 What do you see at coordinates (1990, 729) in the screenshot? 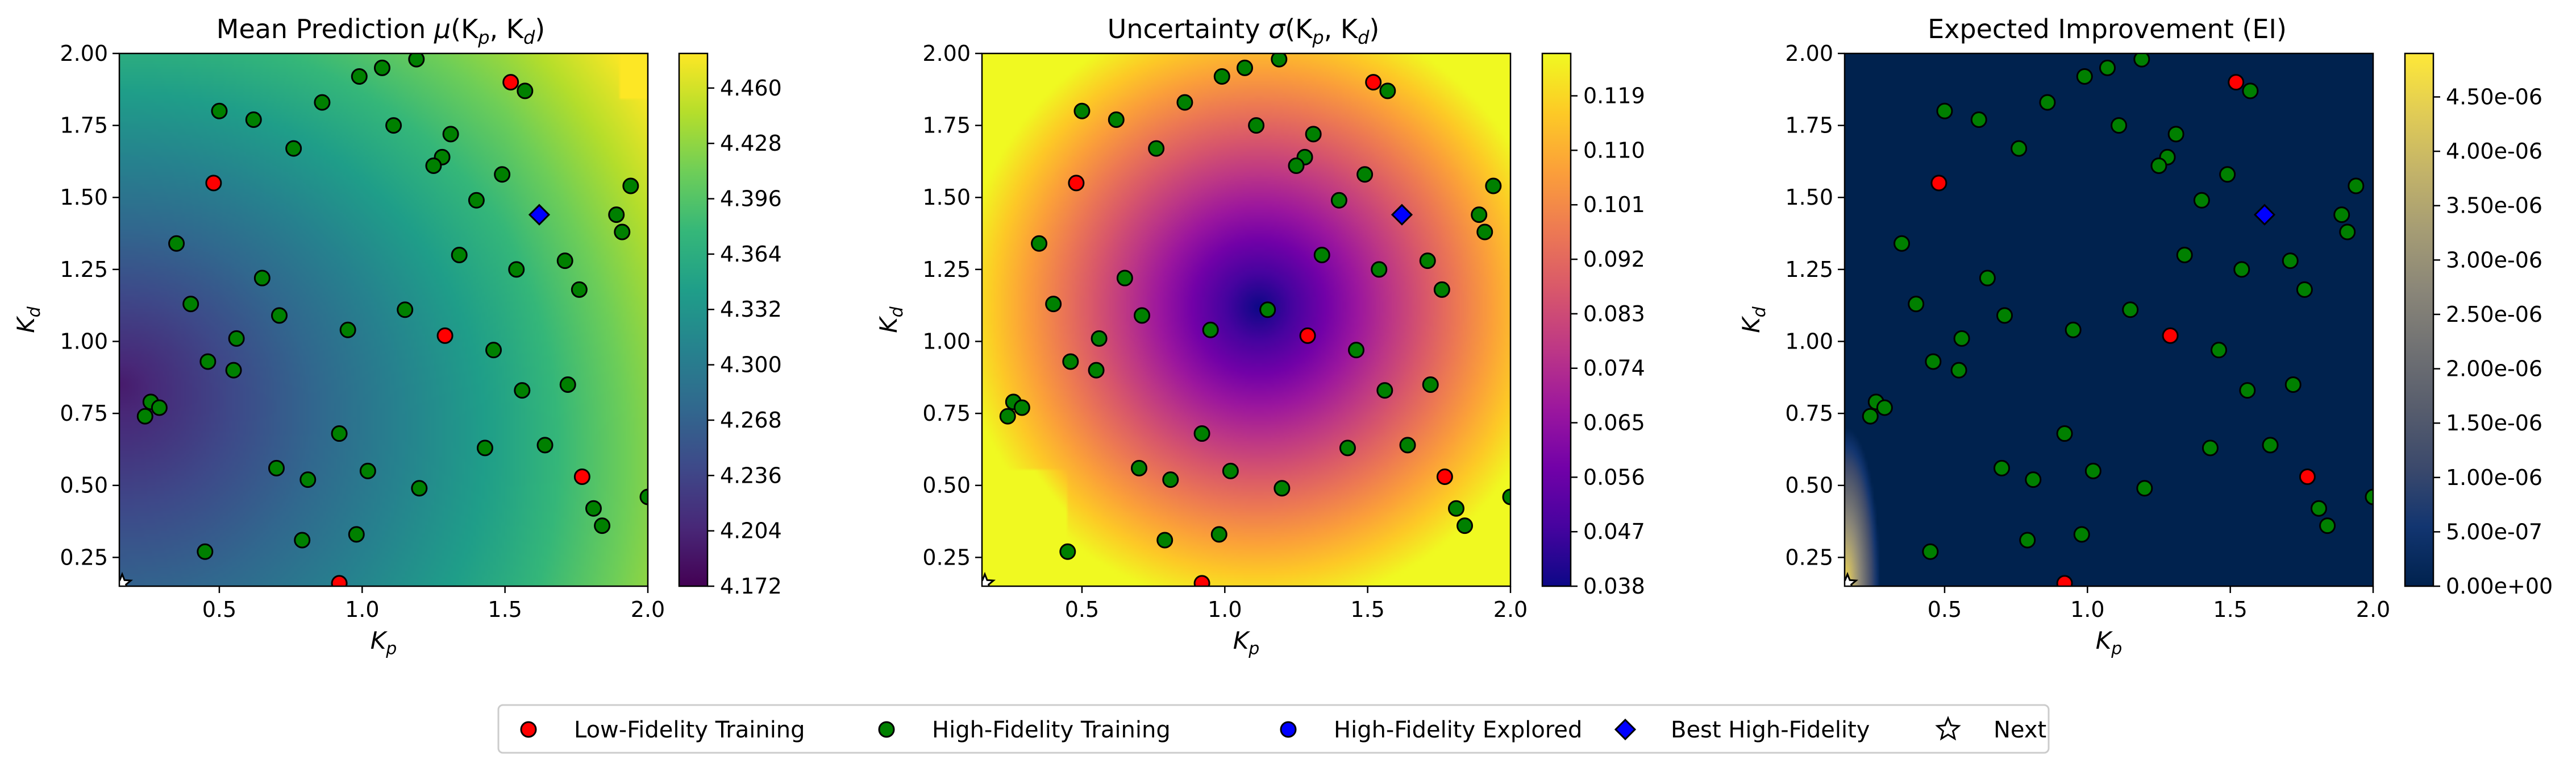
I see `legend-item-next: Next` at bounding box center [1990, 729].